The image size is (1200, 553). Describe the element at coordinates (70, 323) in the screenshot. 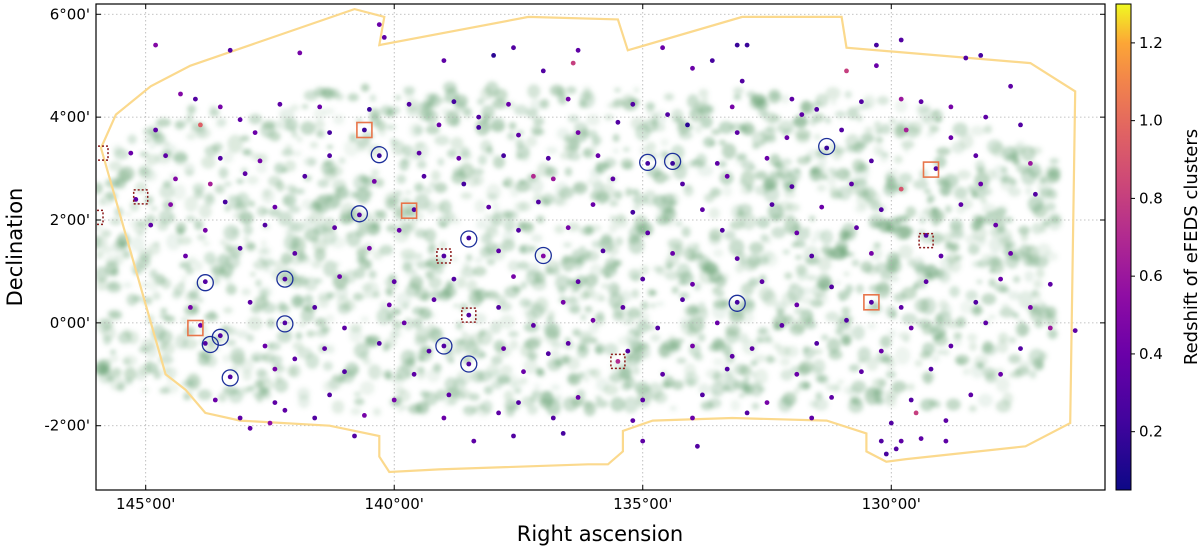

I see `y-tick-label: 0°00'` at that location.